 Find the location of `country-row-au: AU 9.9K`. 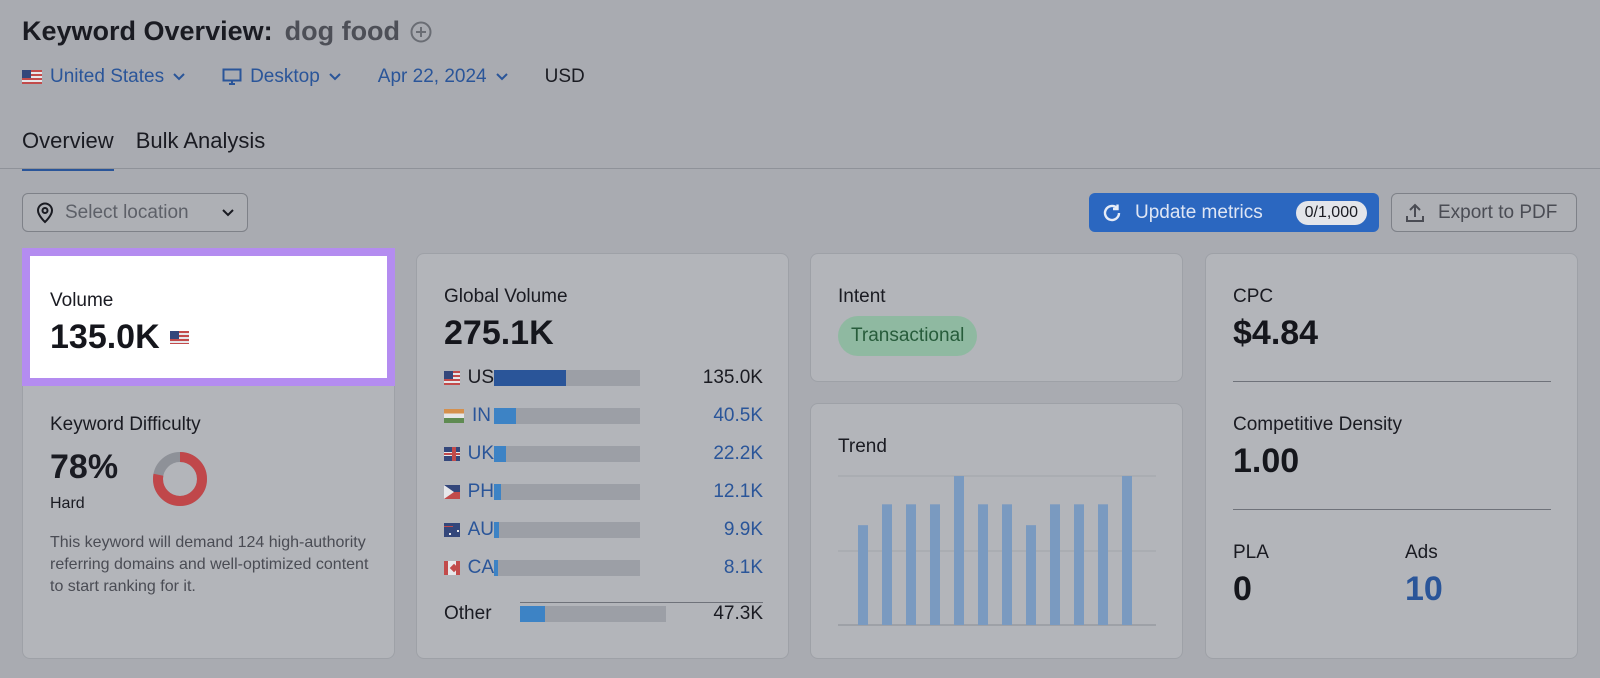

country-row-au: AU 9.9K is located at coordinates (603, 530).